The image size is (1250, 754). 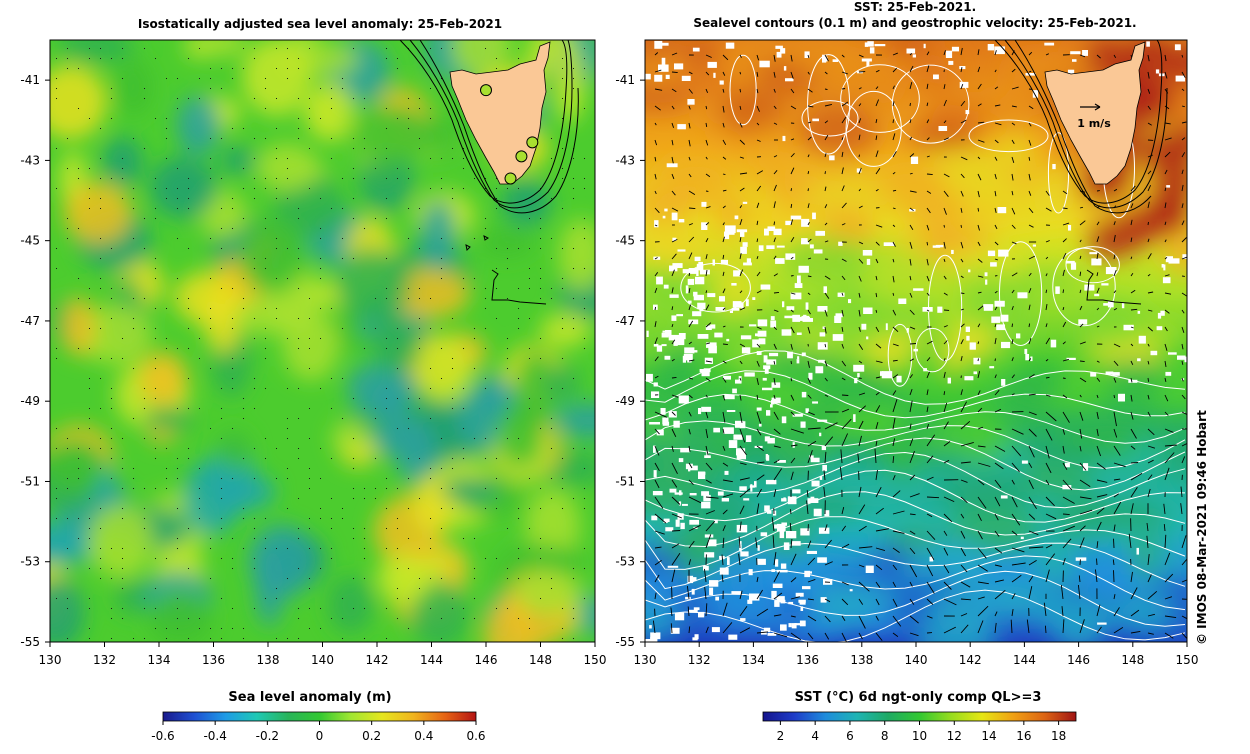 I want to click on x-tick-label: 136, so click(x=807, y=660).